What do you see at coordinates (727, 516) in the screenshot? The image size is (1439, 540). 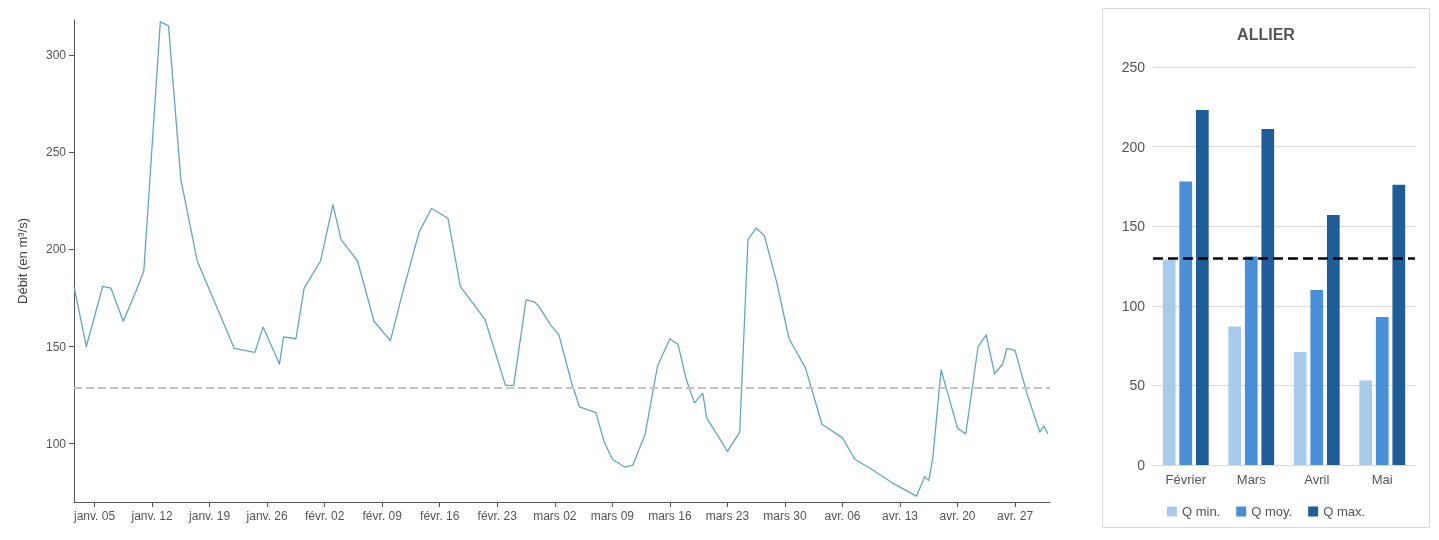 I see `x-tick-label: mars 23` at bounding box center [727, 516].